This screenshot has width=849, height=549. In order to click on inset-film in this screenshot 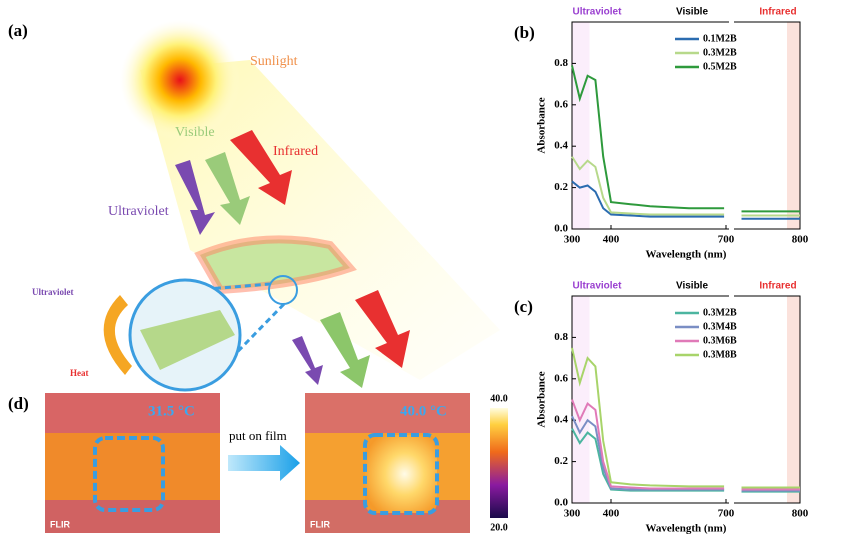, I will do `click(187, 340)`.